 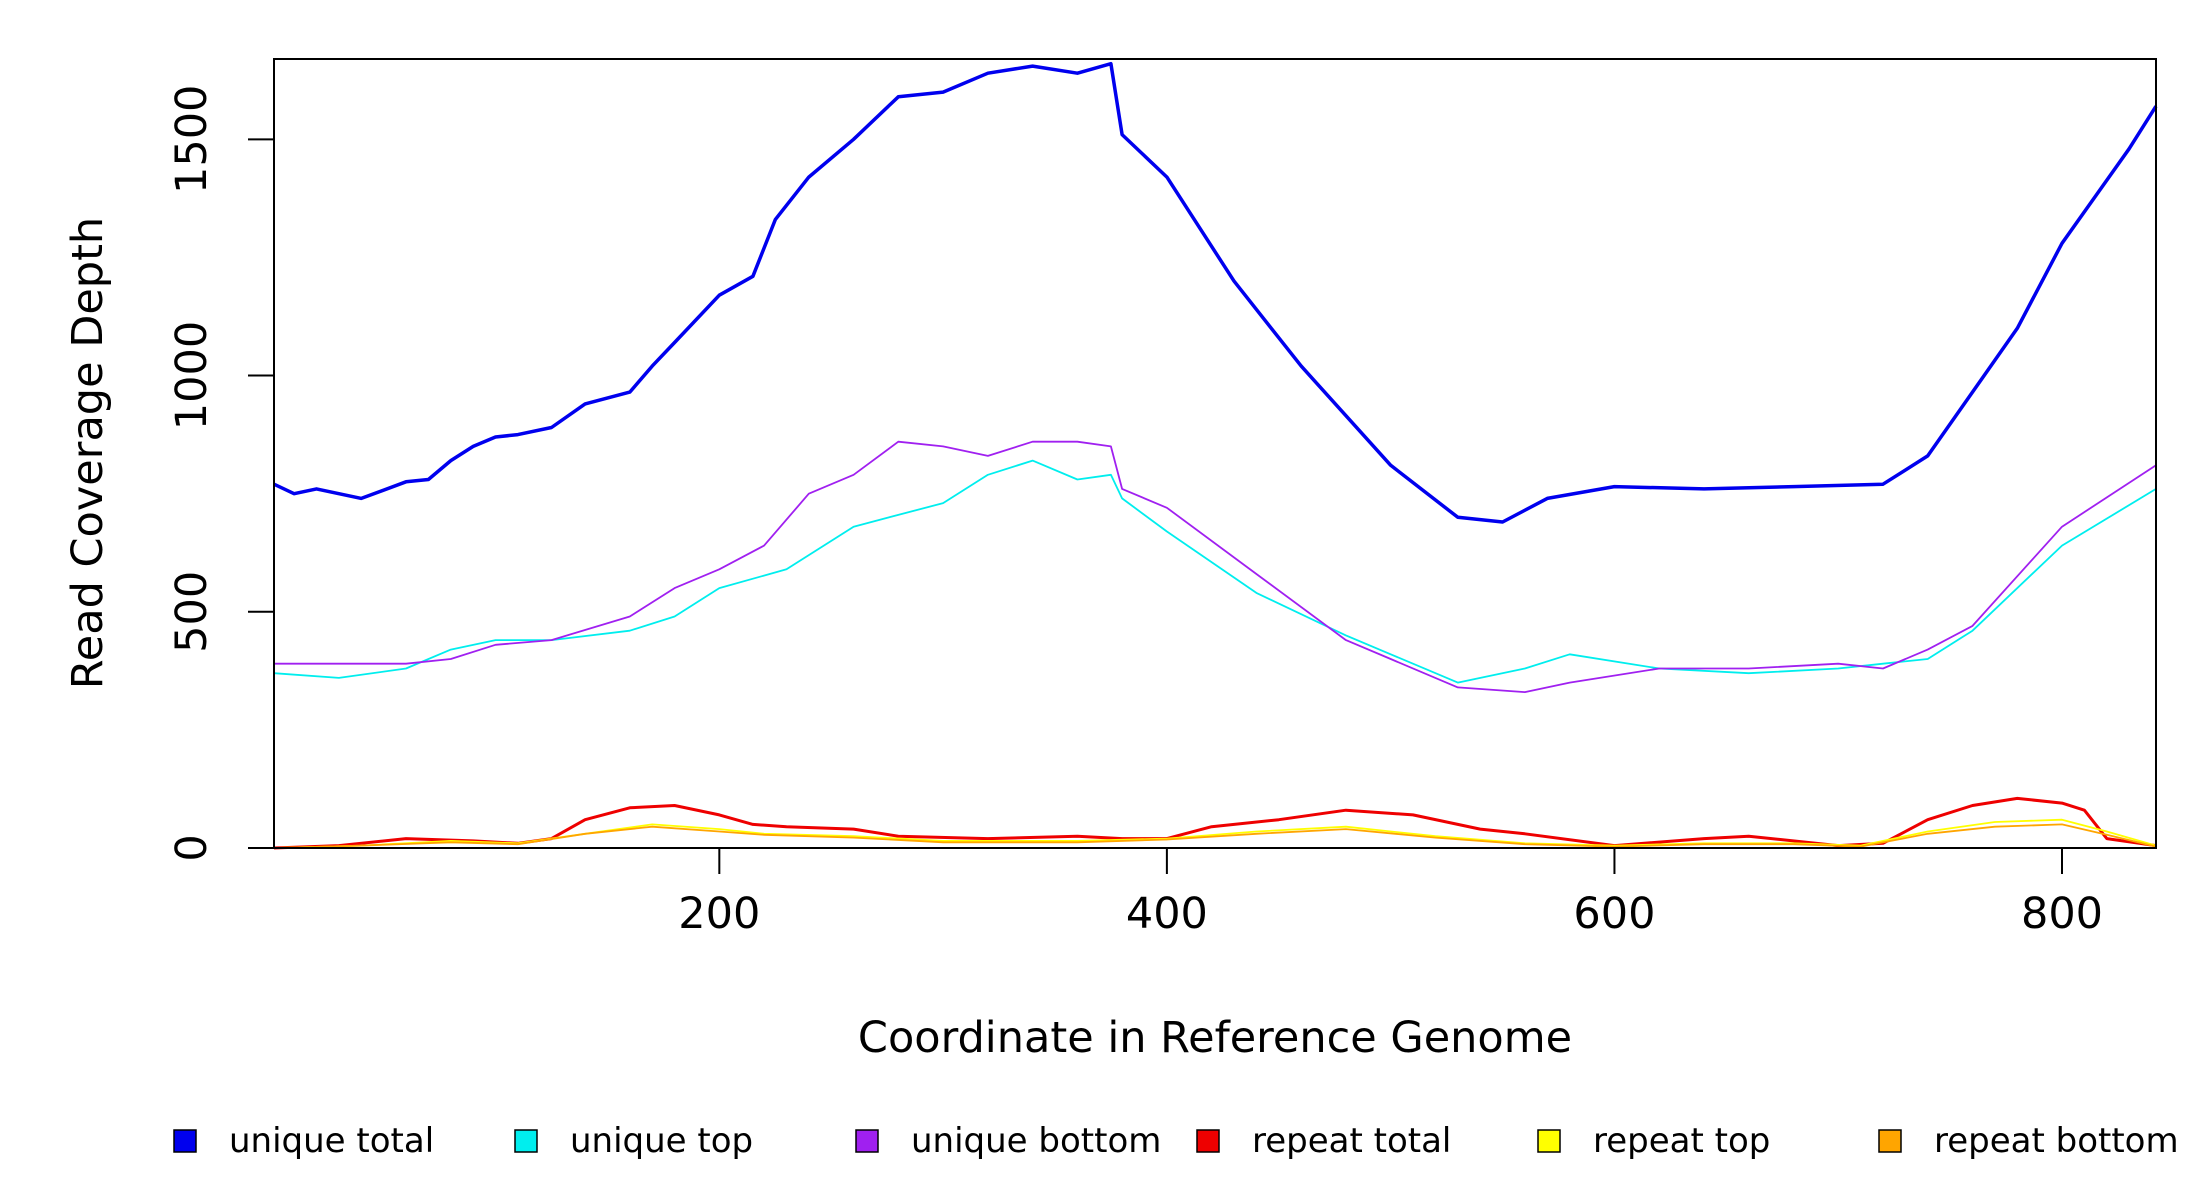 I want to click on legend-label: repeat bottom, so click(x=2056, y=1141).